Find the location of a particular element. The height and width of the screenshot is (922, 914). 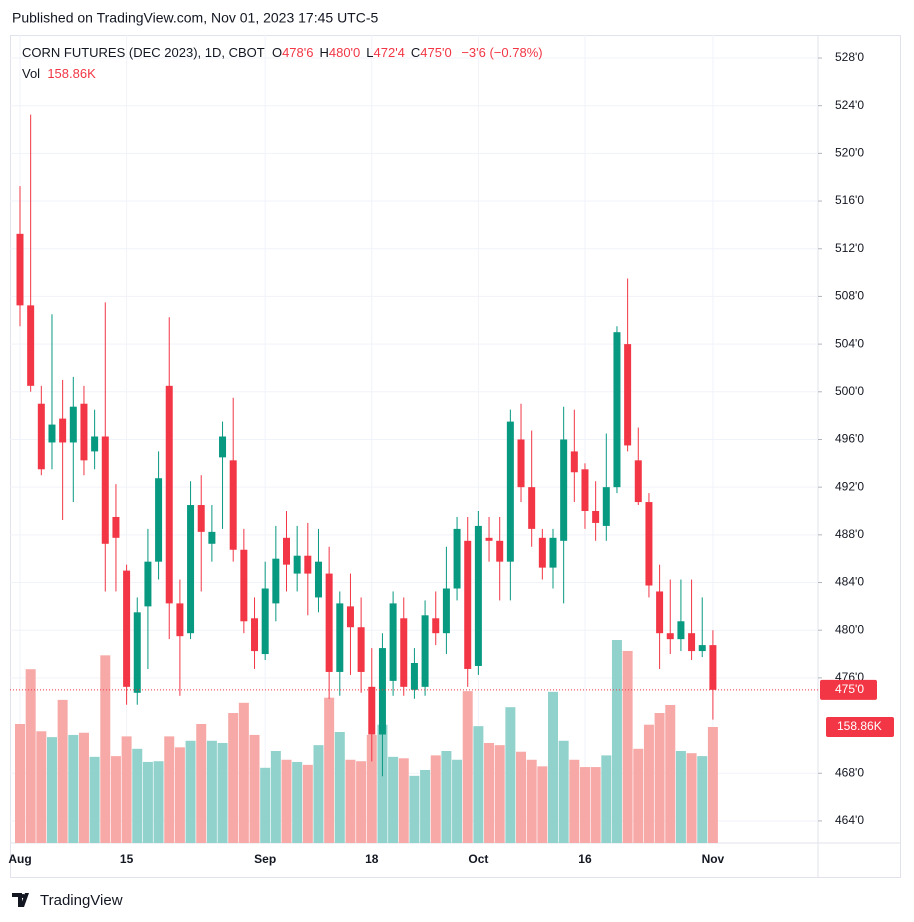

ohlc-key: O is located at coordinates (277, 52).